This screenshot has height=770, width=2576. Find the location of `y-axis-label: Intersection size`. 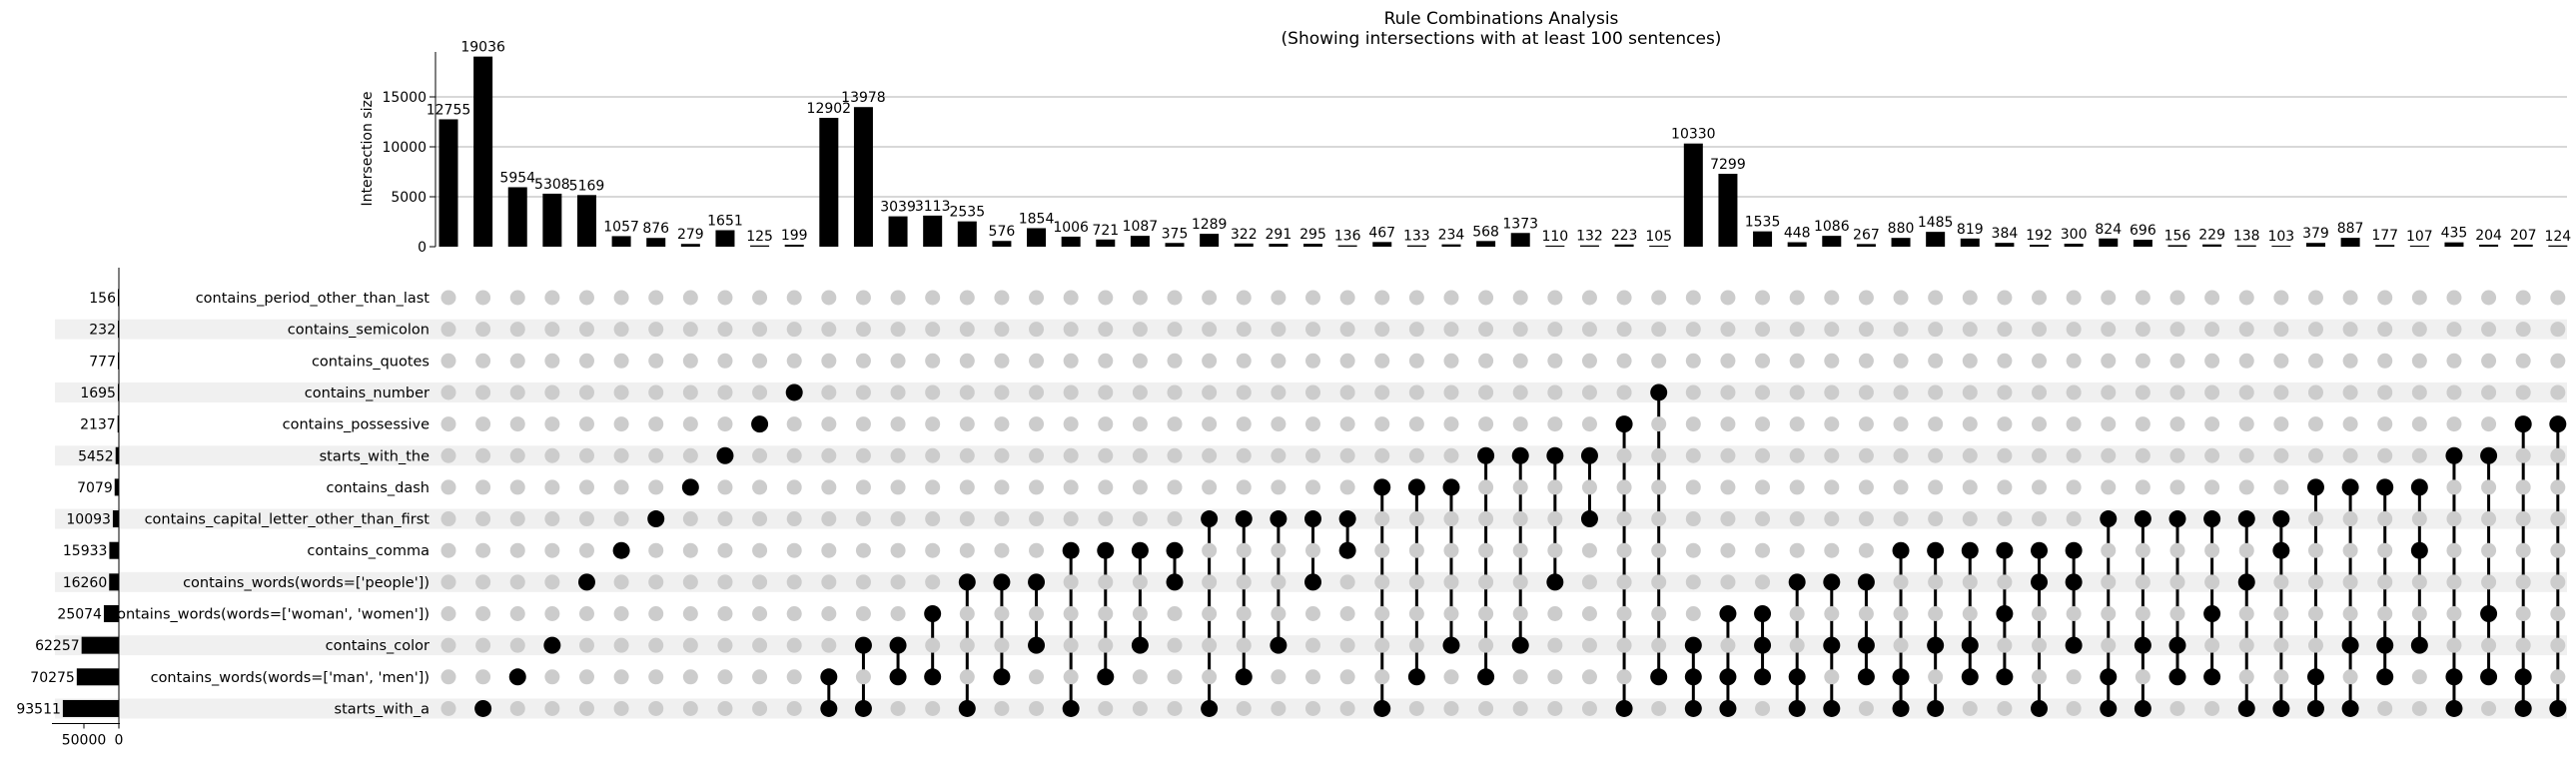

y-axis-label: Intersection size is located at coordinates (368, 150).